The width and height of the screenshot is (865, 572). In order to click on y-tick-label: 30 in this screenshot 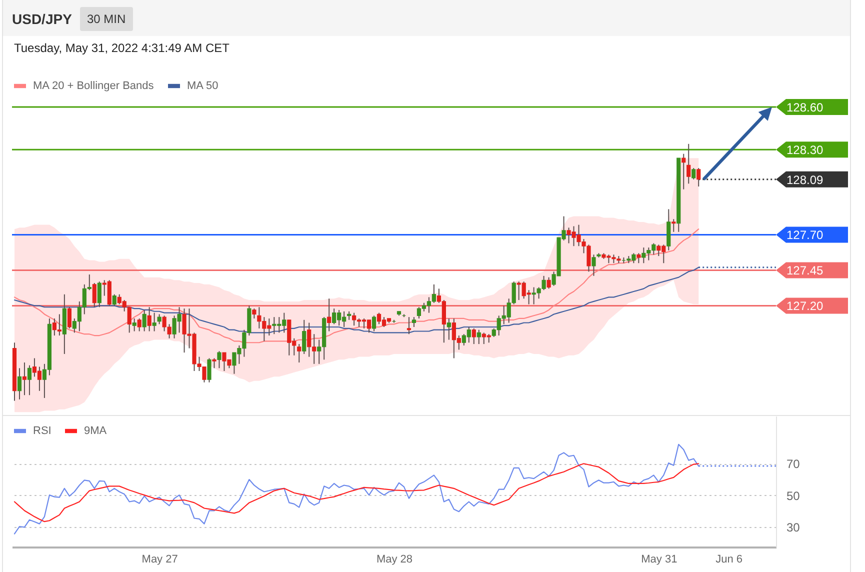, I will do `click(793, 527)`.